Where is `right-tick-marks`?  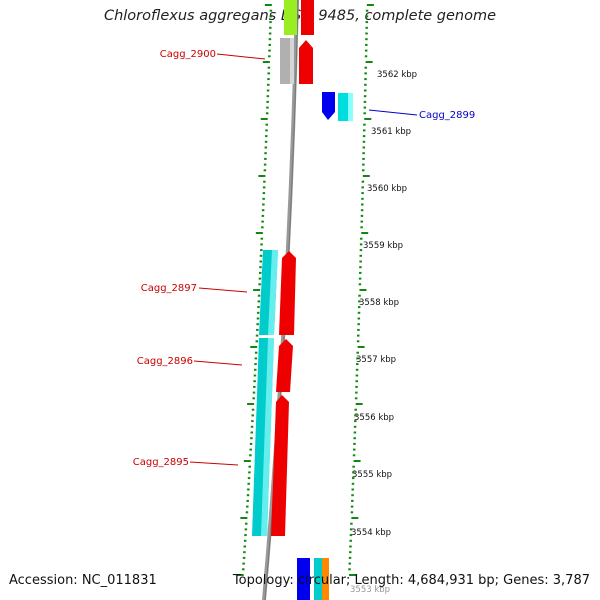 right-tick-marks is located at coordinates (361, 290).